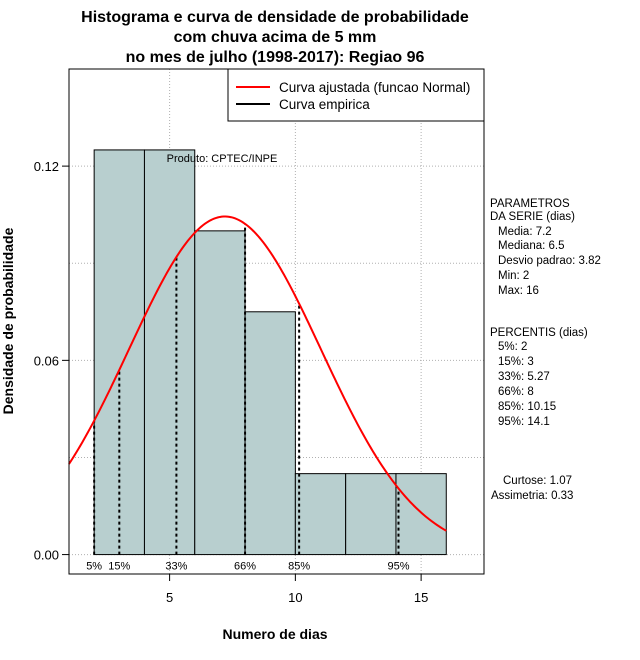 Image resolution: width=640 pixels, height=660 pixels. What do you see at coordinates (512, 347) in the screenshot?
I see `percentil-5: 5%: 2` at bounding box center [512, 347].